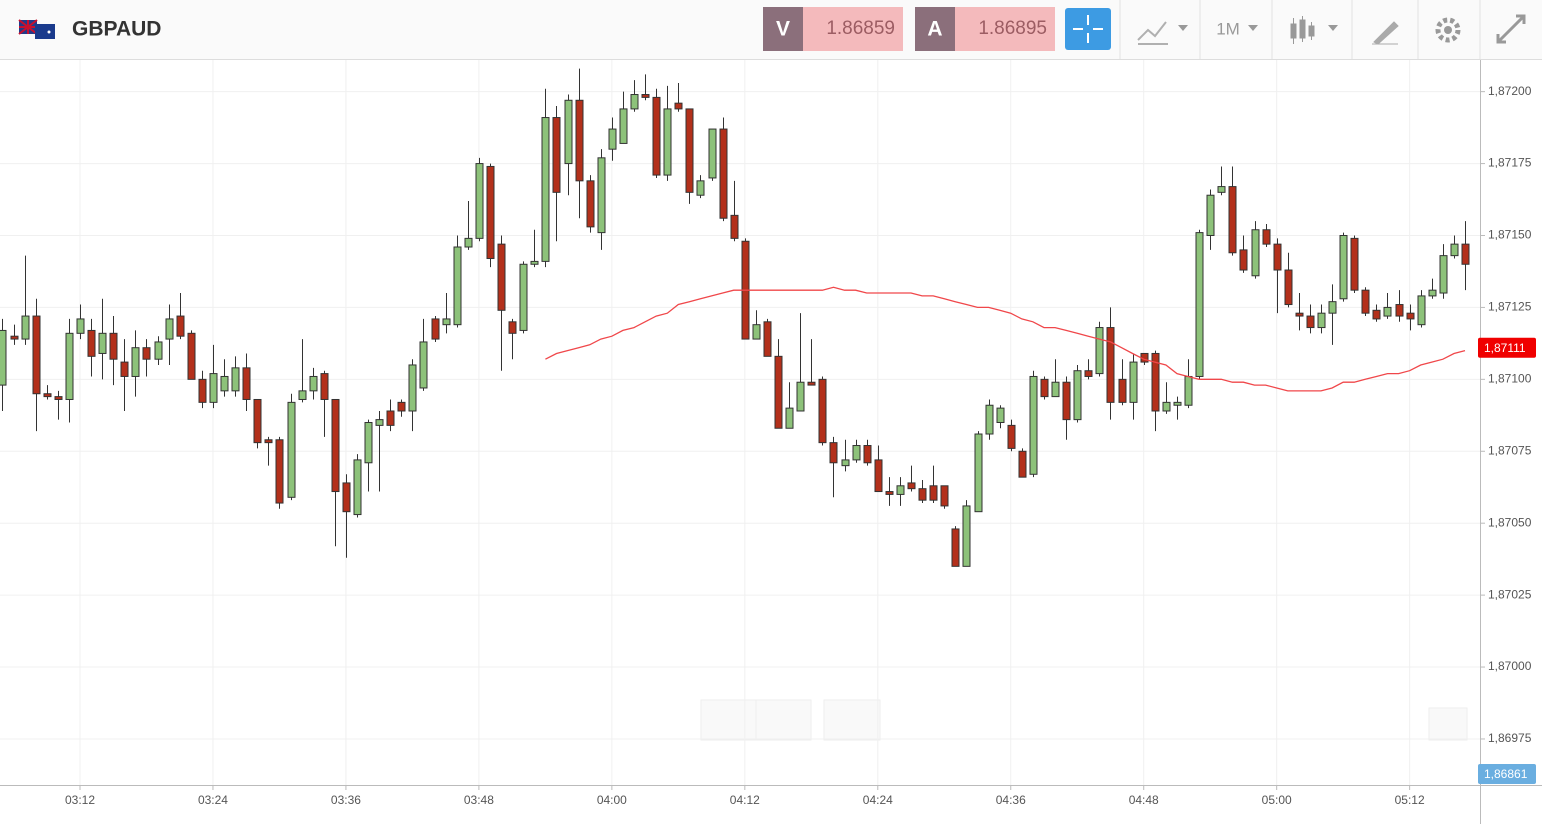 The height and width of the screenshot is (824, 1542). What do you see at coordinates (1510, 522) in the screenshot?
I see `y-tick-label: 1,87050` at bounding box center [1510, 522].